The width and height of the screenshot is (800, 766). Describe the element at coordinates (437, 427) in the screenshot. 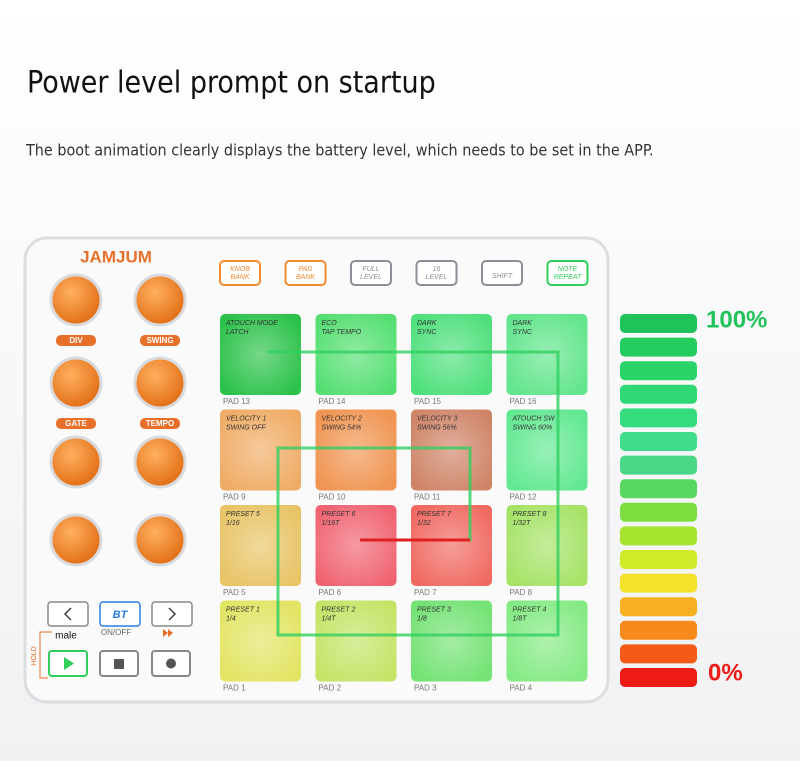

I see `pad-text: SWING 56%` at that location.